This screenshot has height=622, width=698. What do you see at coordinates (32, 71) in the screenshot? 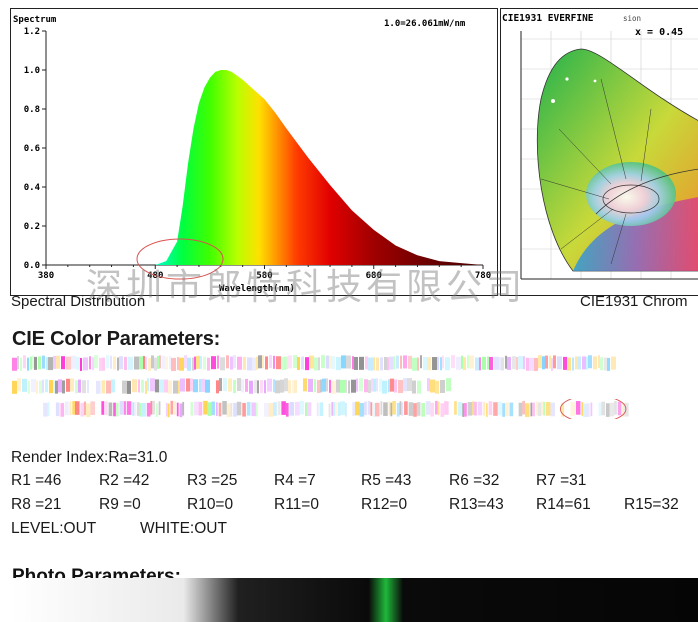
I see `y-tick-label: 1.0` at bounding box center [32, 71].